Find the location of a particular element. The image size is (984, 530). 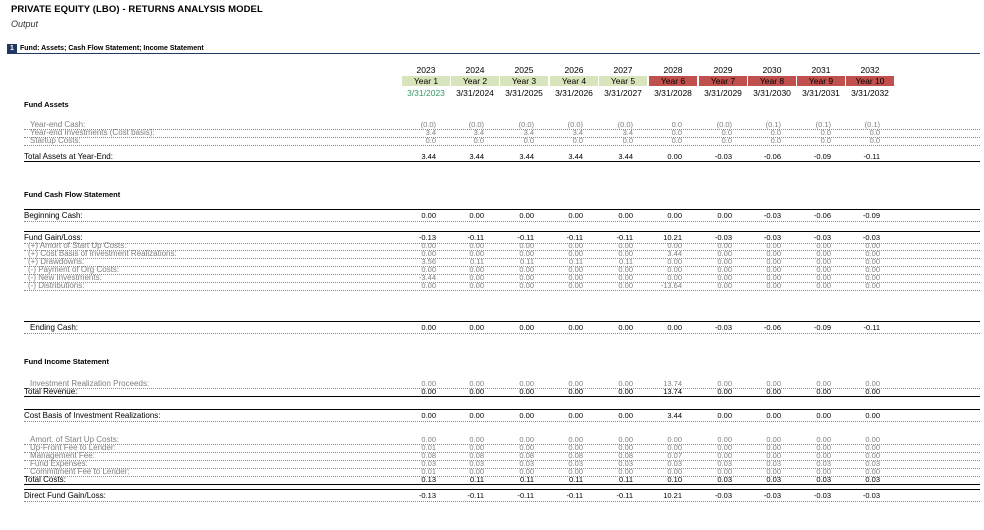

column-year: 2025 is located at coordinates (524, 70).